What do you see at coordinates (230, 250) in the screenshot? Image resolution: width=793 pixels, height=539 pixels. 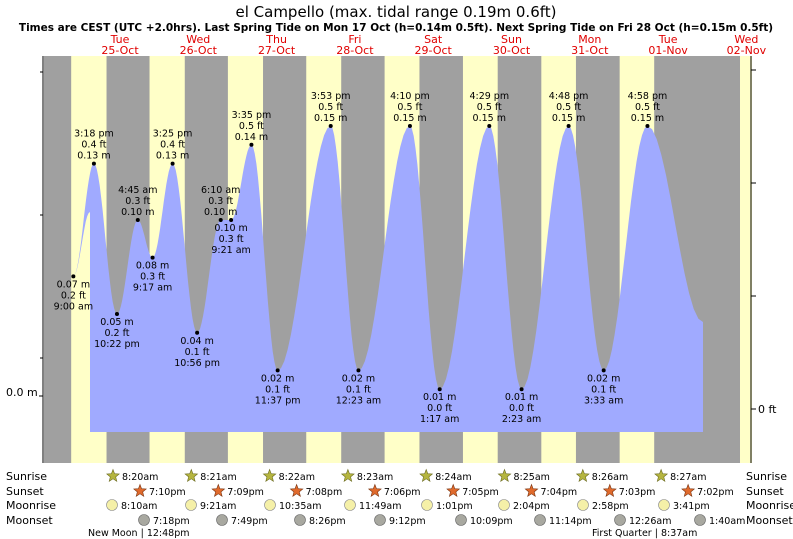 I see `tide-label: 9:21 am` at bounding box center [230, 250].